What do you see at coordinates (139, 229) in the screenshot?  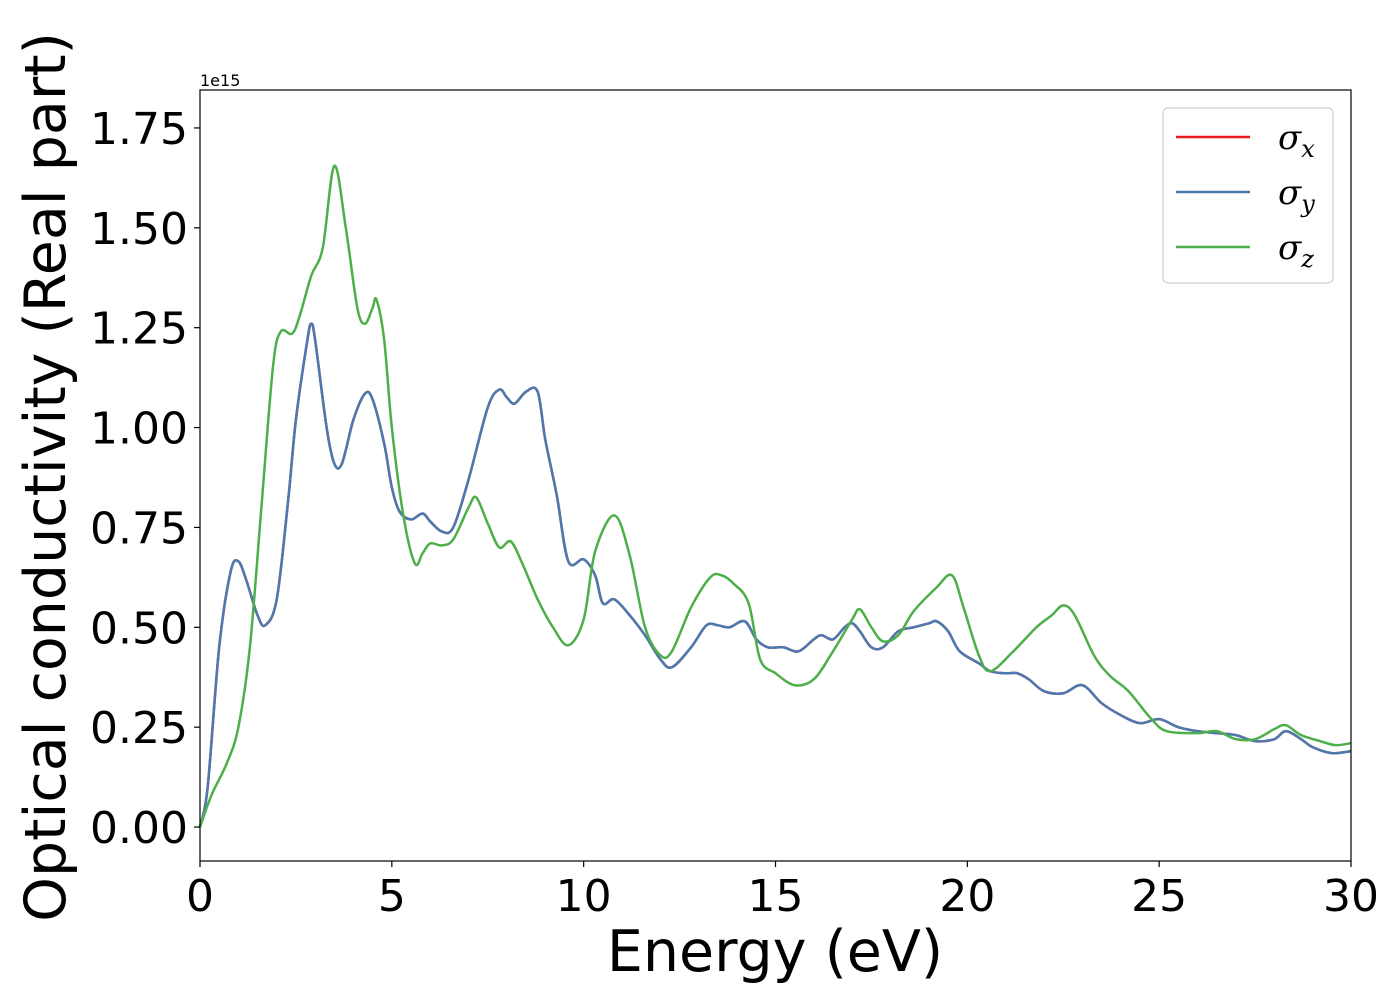 I see `y-tick-label: 1.50` at bounding box center [139, 229].